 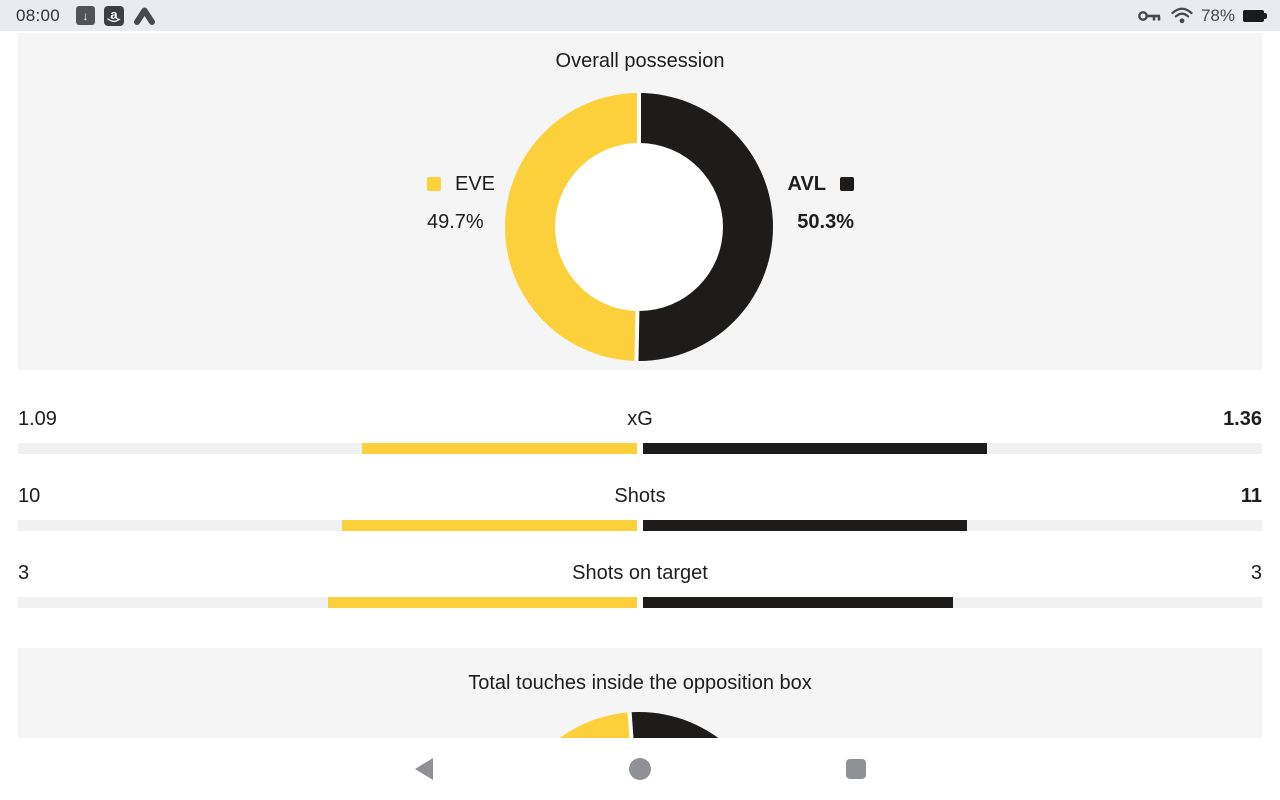 I want to click on stat-row: 3 Shots on target 3, so click(x=640, y=588).